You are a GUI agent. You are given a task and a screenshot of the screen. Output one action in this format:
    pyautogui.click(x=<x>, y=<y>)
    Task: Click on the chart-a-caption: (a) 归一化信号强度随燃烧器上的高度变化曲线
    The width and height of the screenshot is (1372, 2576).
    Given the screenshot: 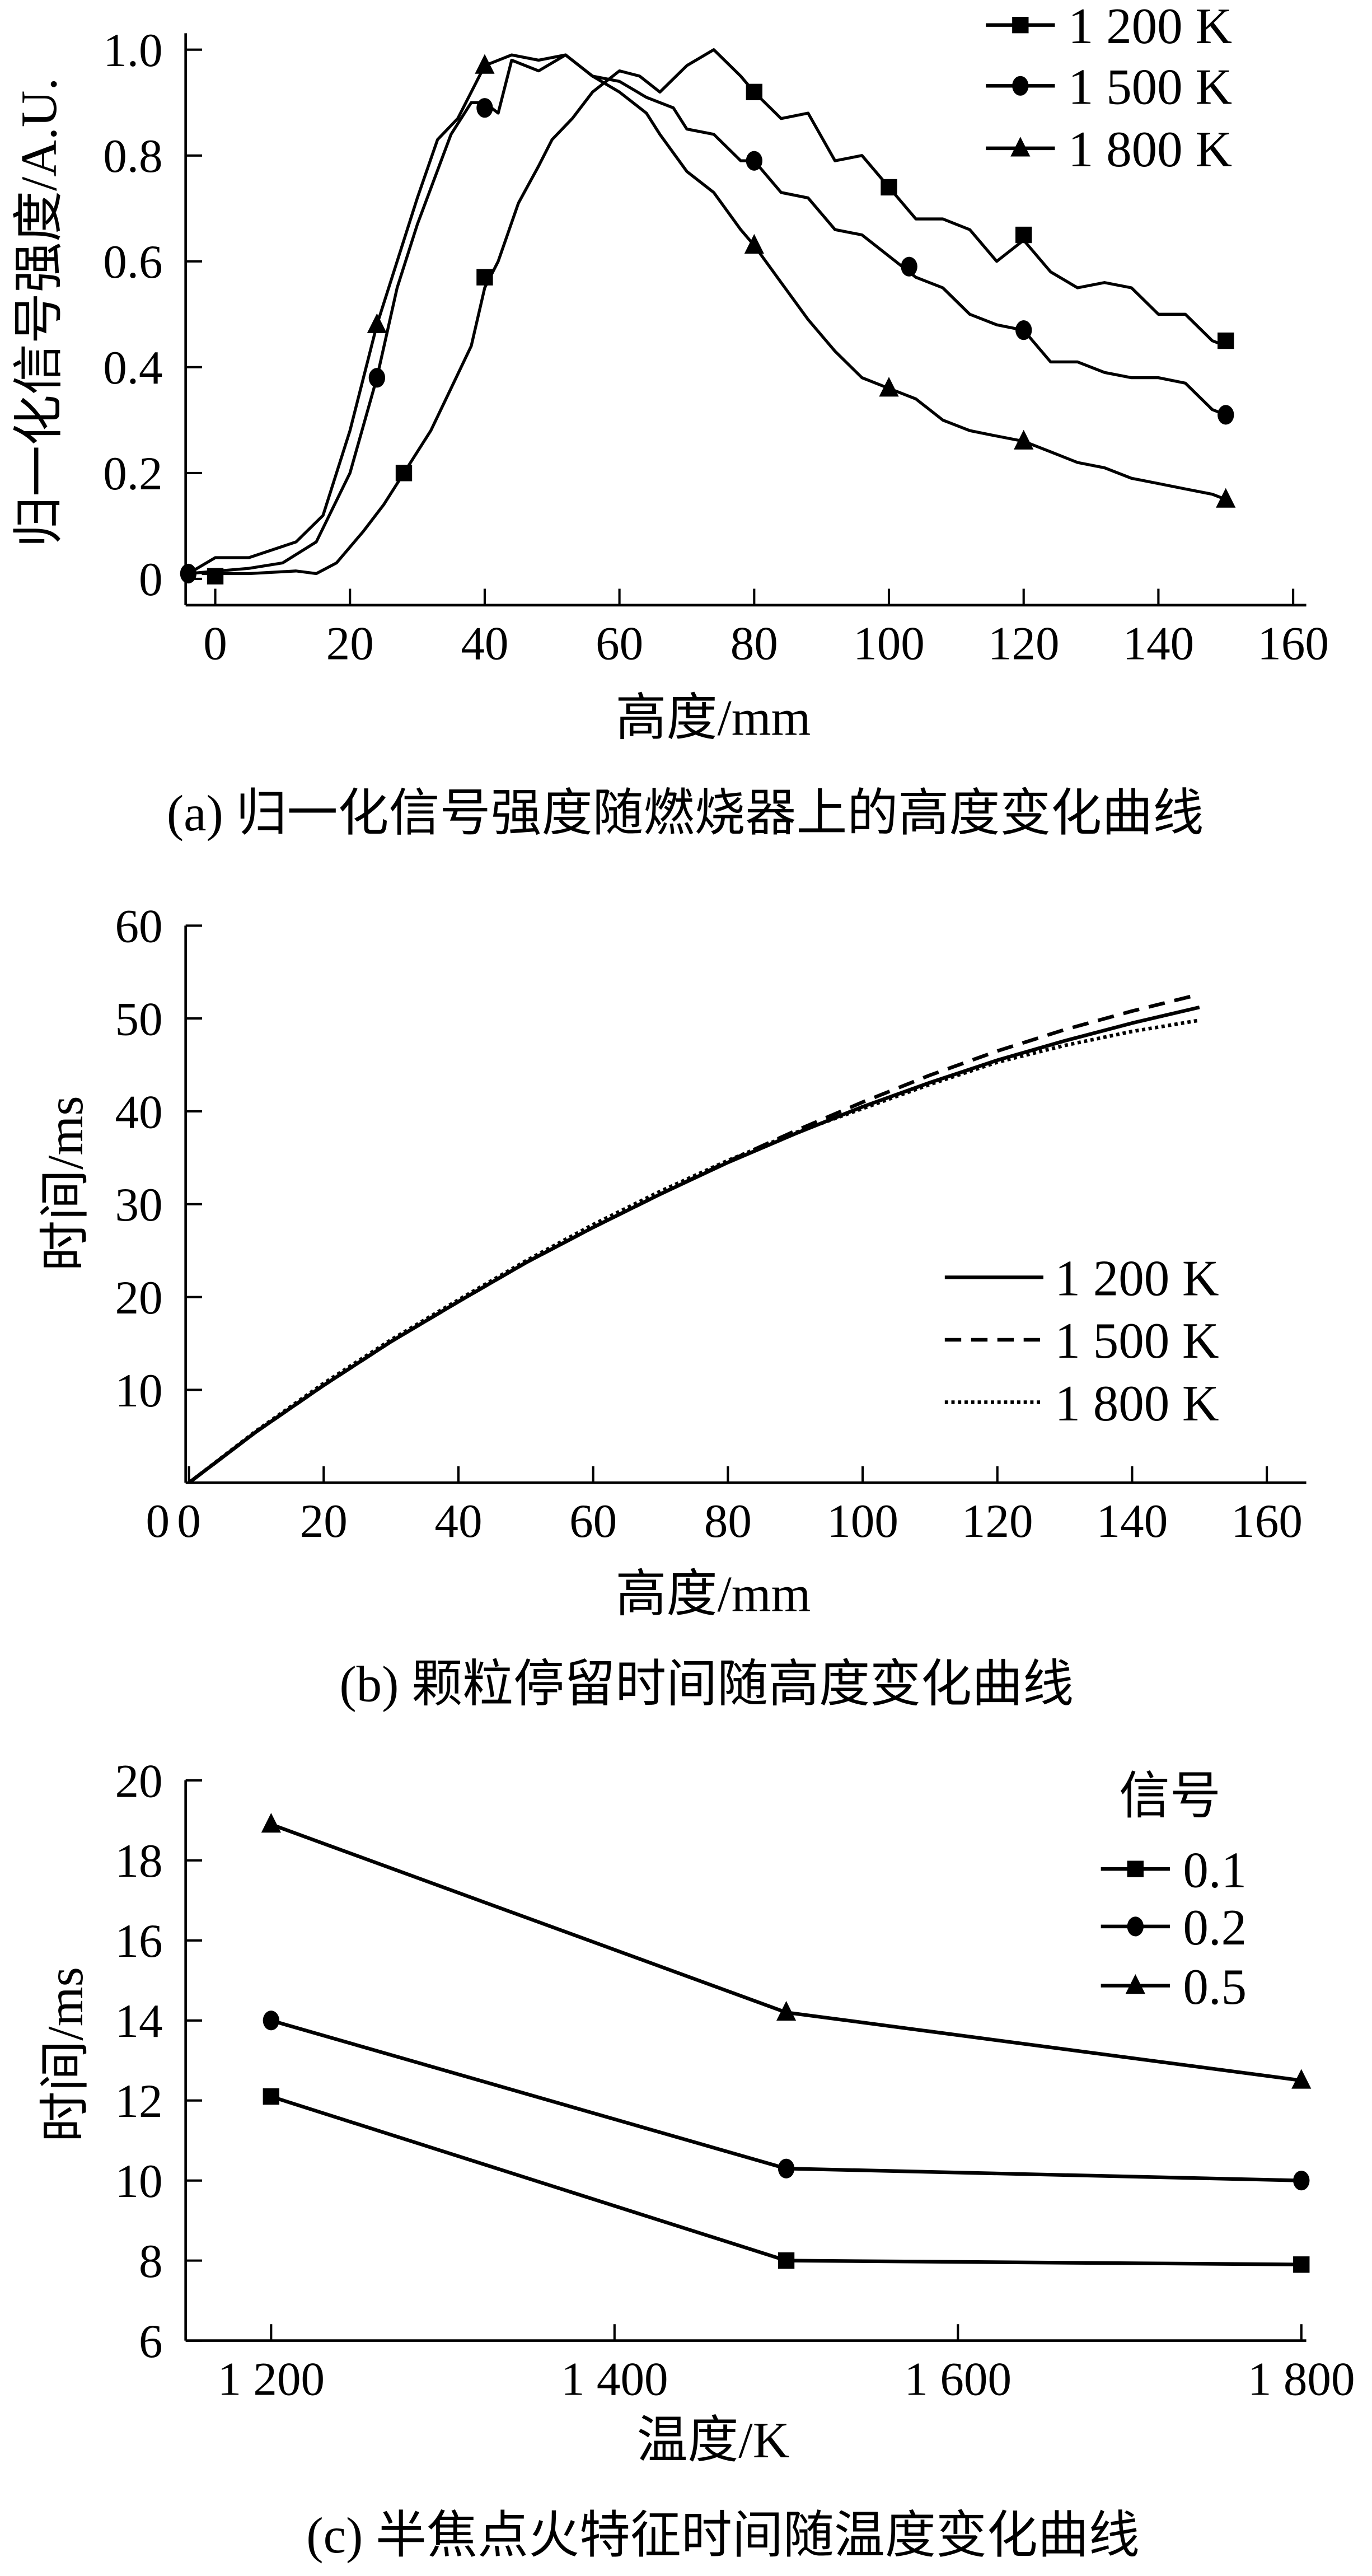 What is the action you would take?
    pyautogui.click(x=685, y=813)
    